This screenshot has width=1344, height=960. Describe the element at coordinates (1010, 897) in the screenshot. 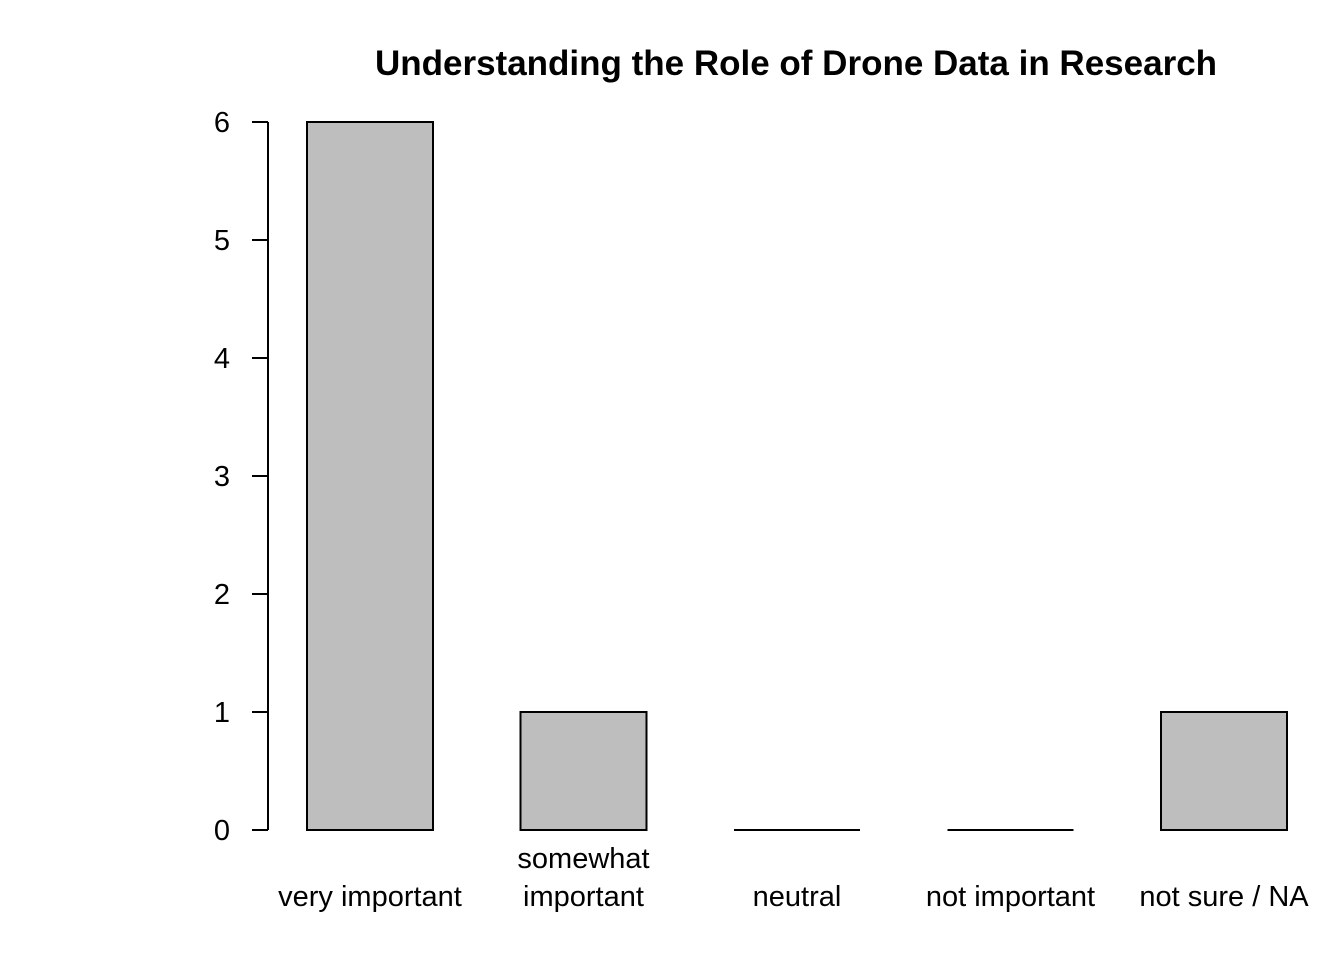

I see `x-category-label: not important` at that location.